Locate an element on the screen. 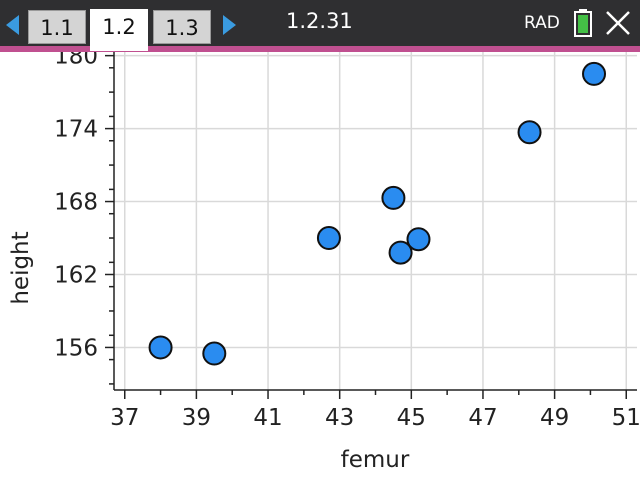 This screenshot has width=640, height=480. tab-1-2: 1.2 is located at coordinates (119, 30).